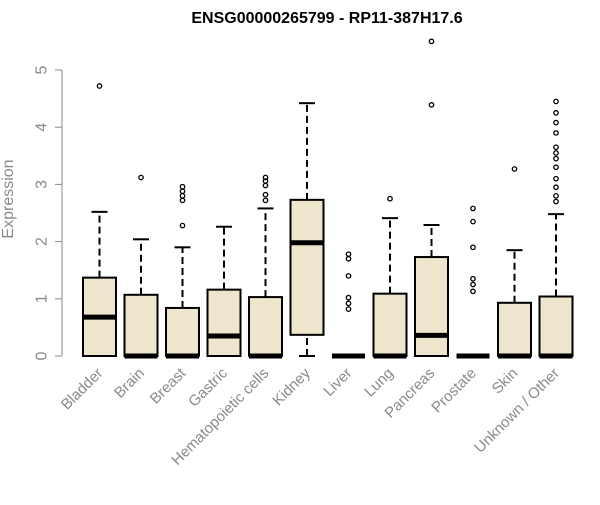  Describe the element at coordinates (454, 391) in the screenshot. I see `x-tick-label: Prostate` at that location.